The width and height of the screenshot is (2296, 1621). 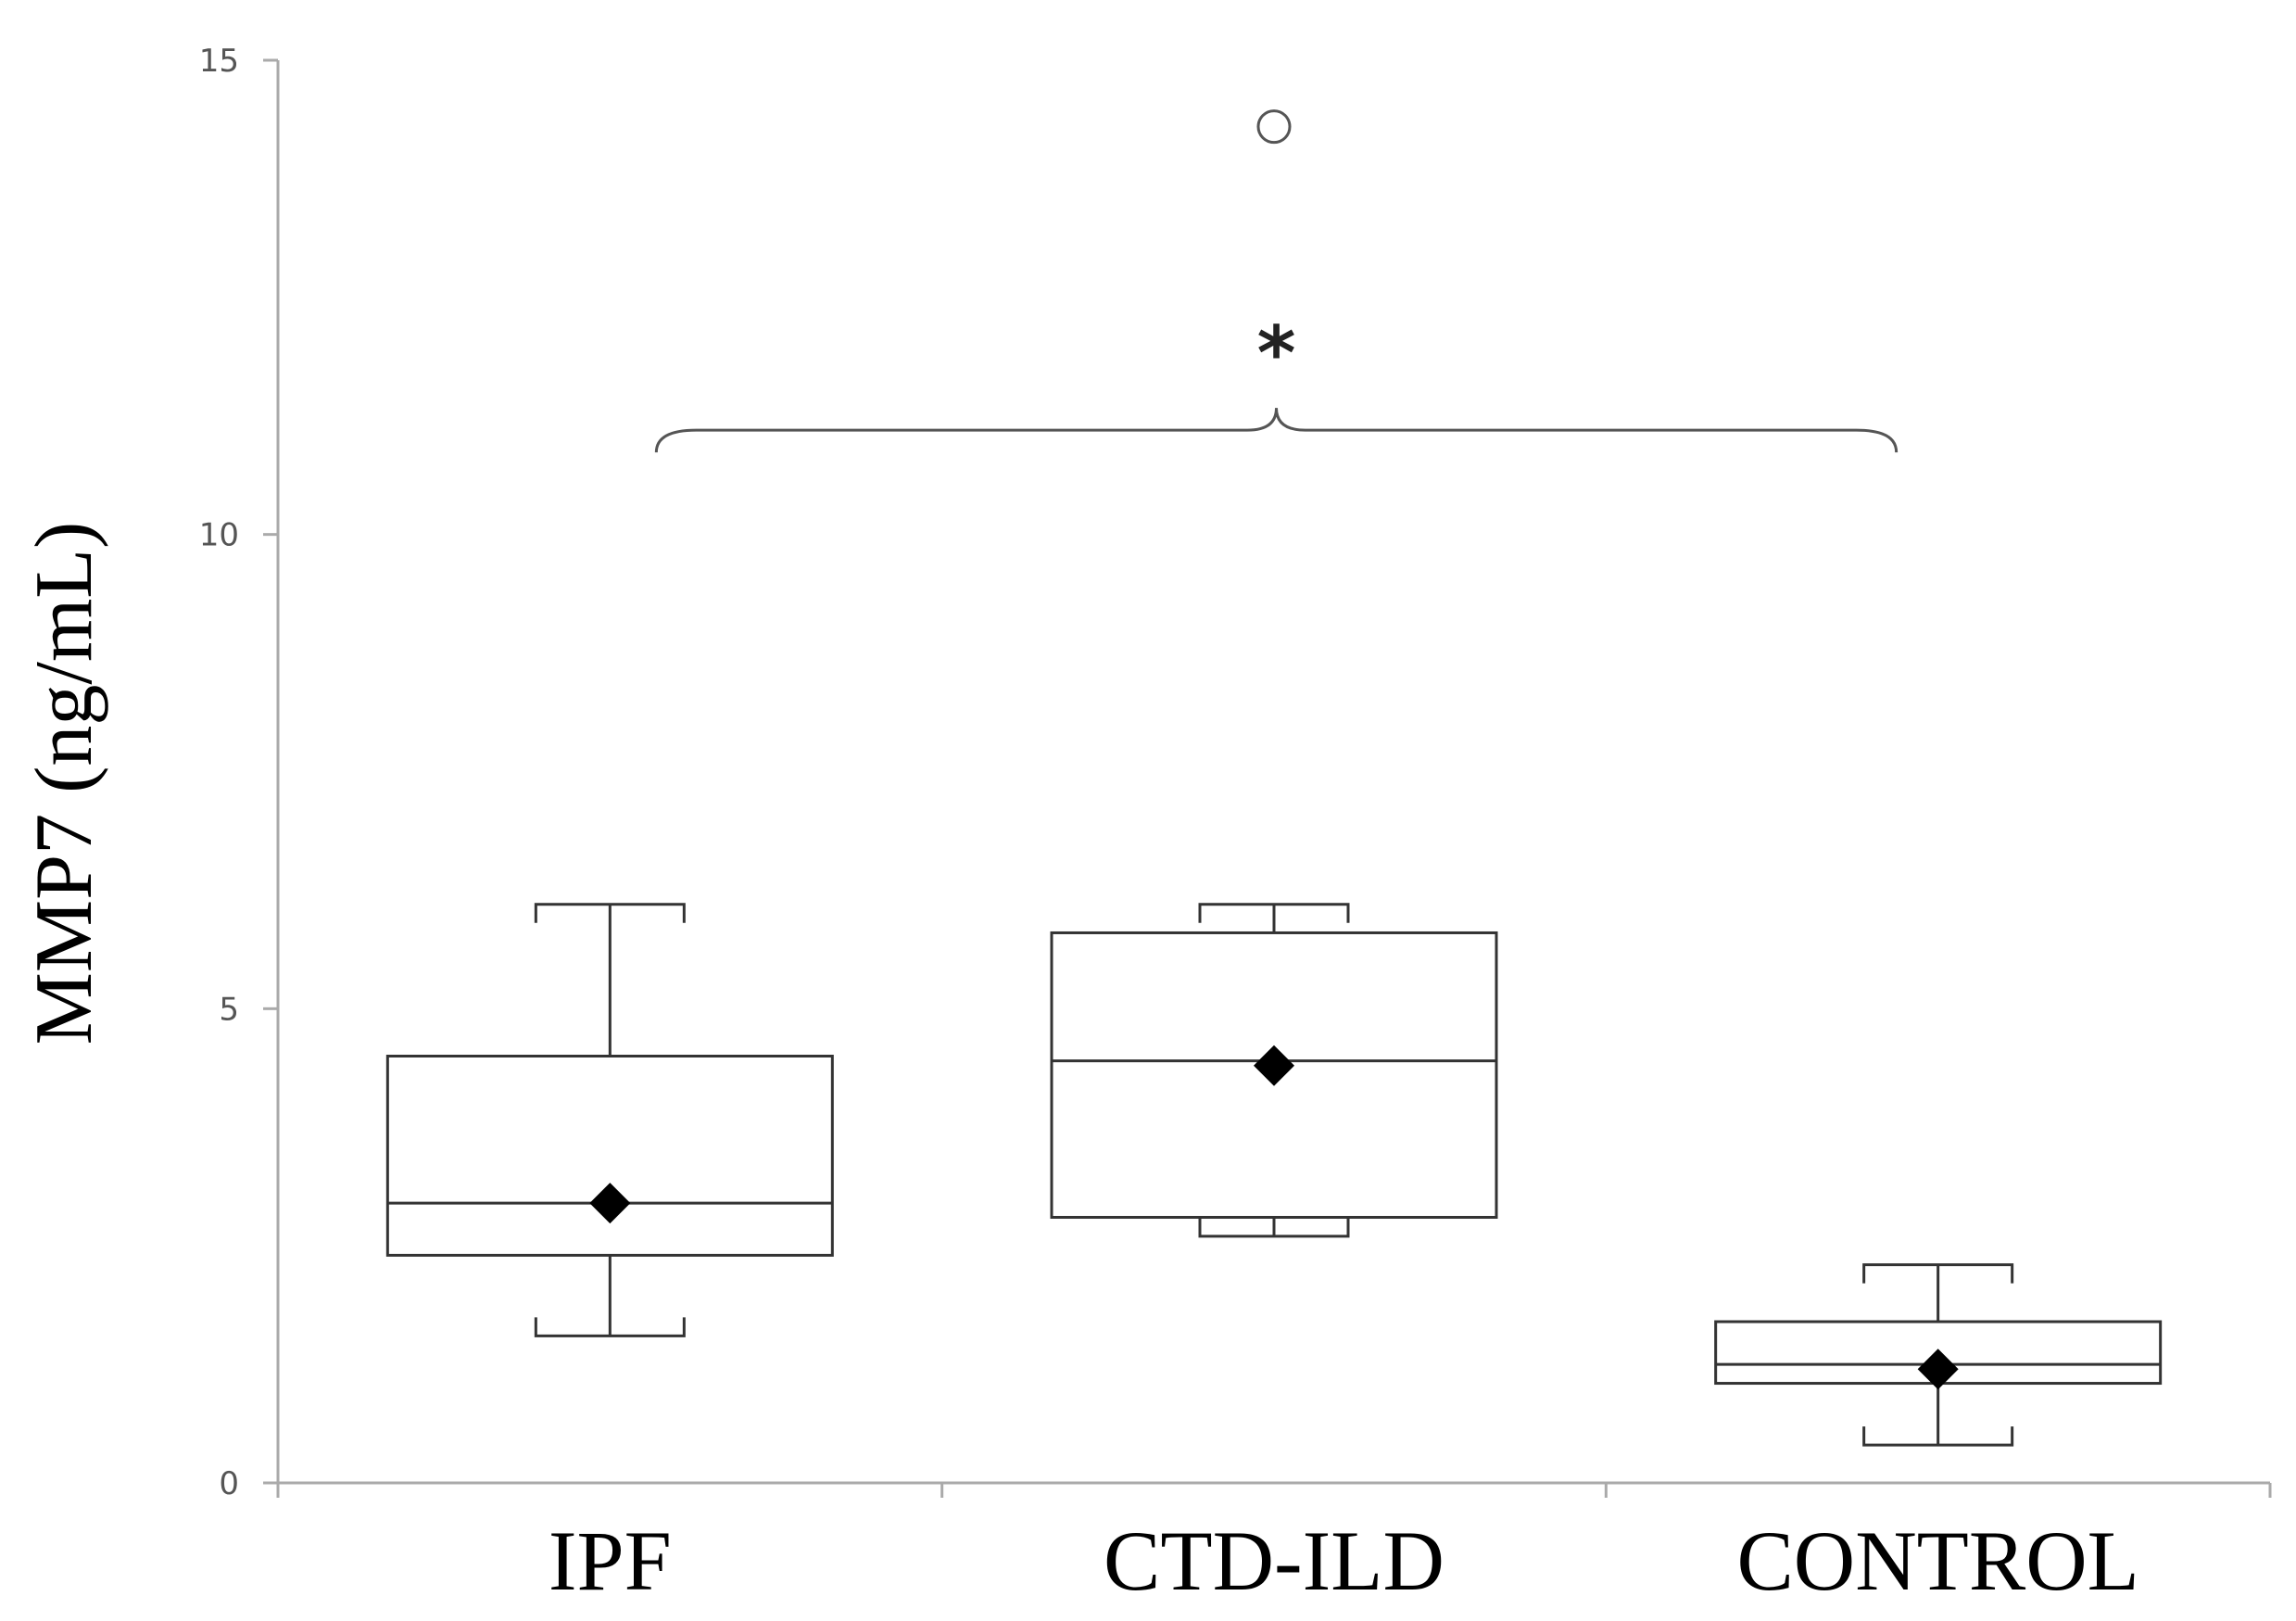 What do you see at coordinates (1274, 673) in the screenshot?
I see `box-ctd-ild` at bounding box center [1274, 673].